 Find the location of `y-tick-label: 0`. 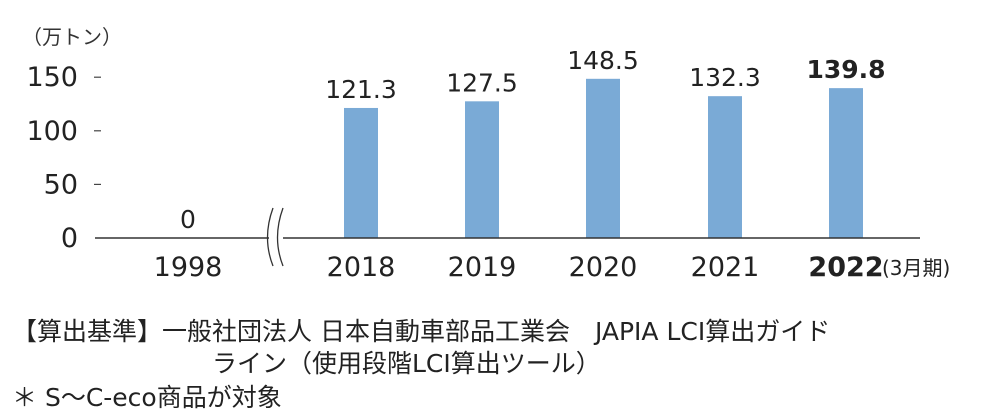

y-tick-label: 0 is located at coordinates (69, 238).